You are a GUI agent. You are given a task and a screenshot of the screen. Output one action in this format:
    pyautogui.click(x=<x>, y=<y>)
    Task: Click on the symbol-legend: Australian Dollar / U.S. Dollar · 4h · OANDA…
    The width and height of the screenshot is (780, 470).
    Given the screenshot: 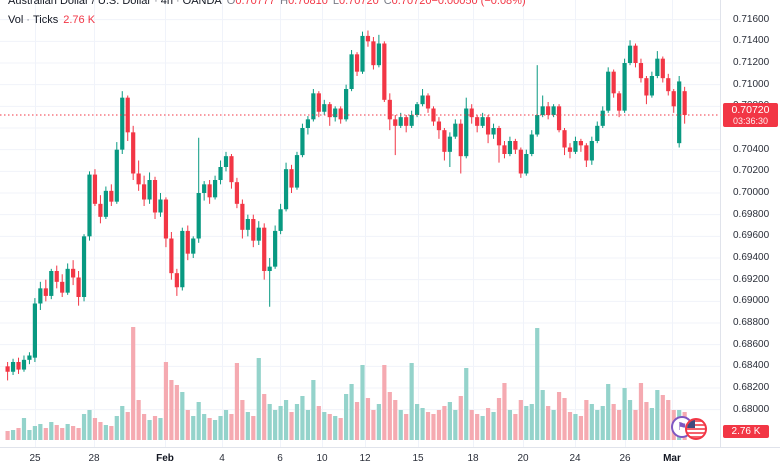 What is the action you would take?
    pyautogui.click(x=267, y=3)
    